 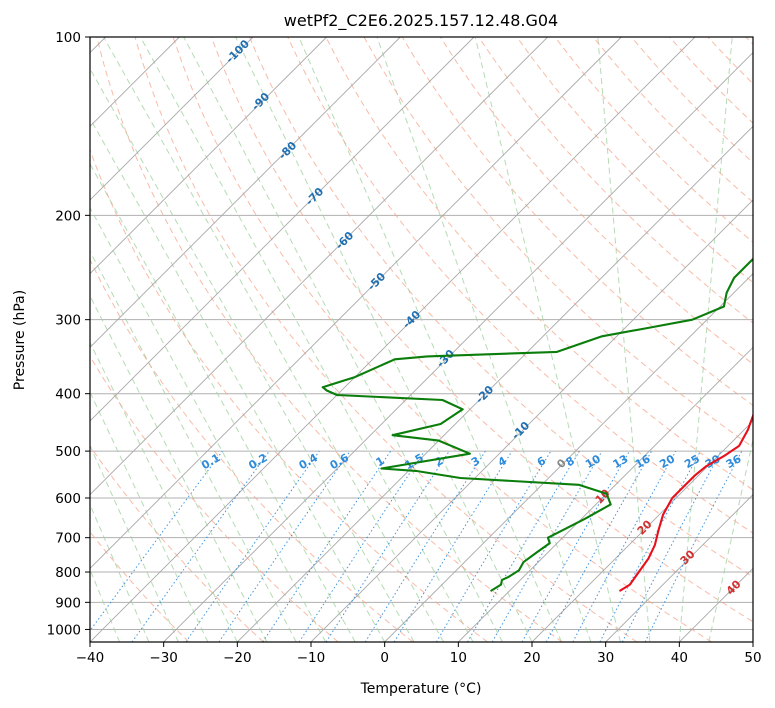 I want to click on x-tick-label: 0, so click(x=384, y=658).